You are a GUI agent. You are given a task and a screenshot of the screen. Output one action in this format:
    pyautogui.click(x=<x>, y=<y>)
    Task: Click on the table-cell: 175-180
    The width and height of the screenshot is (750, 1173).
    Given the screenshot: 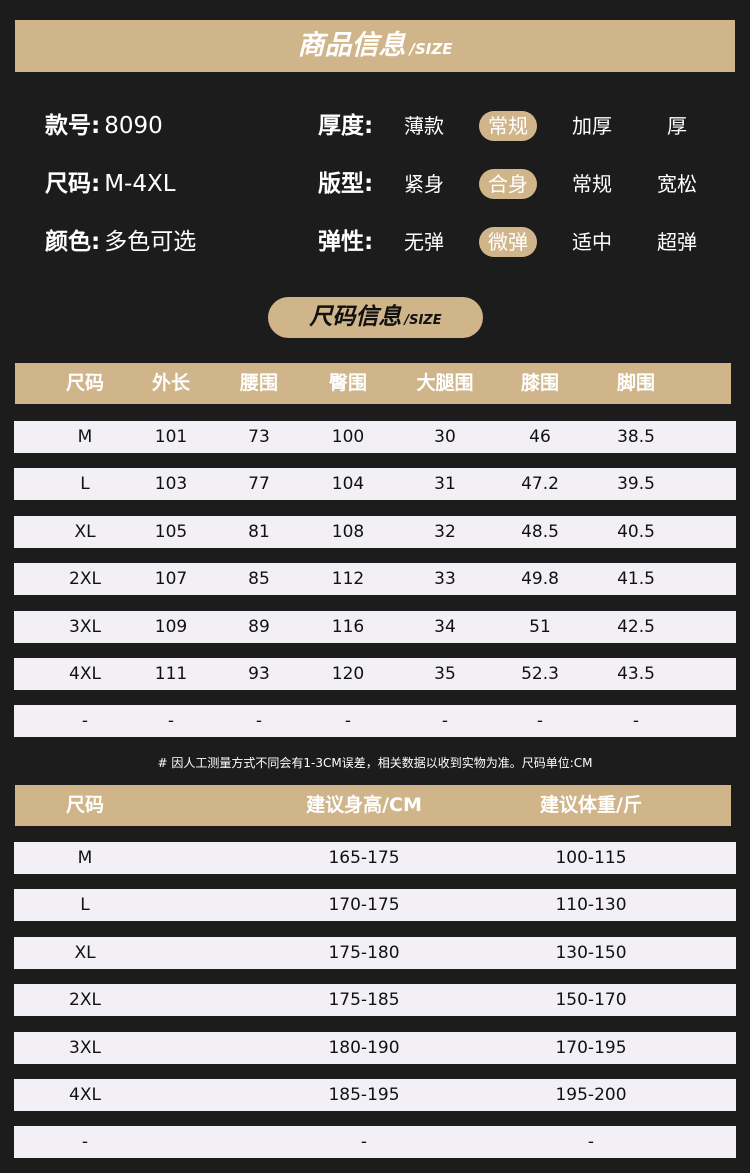 What is the action you would take?
    pyautogui.click(x=364, y=952)
    